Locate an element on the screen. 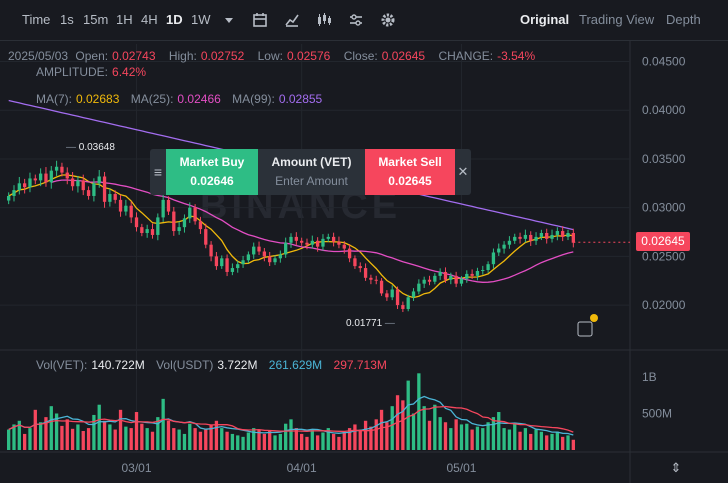 The height and width of the screenshot is (483, 728). tab-1s: 1s is located at coordinates (67, 19).